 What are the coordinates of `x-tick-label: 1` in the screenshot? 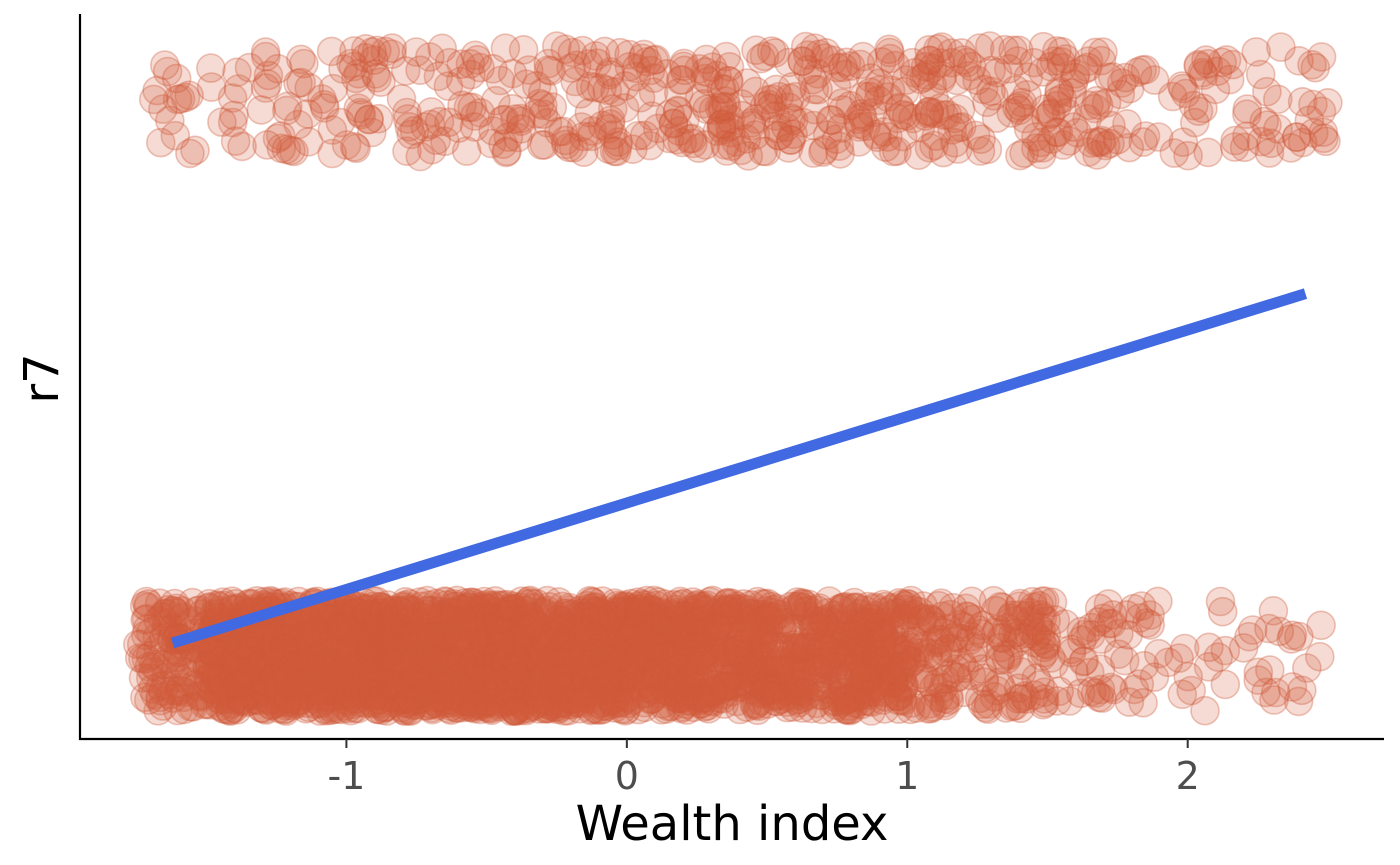 It's located at (907, 776).